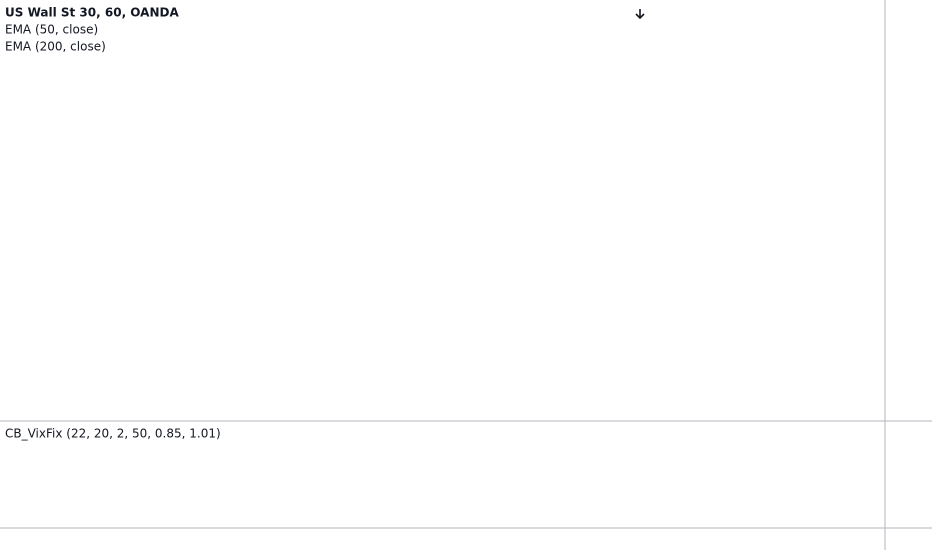 This screenshot has height=550, width=932. Describe the element at coordinates (55, 47) in the screenshot. I see `legend-entry: EMA (200, close)` at that location.